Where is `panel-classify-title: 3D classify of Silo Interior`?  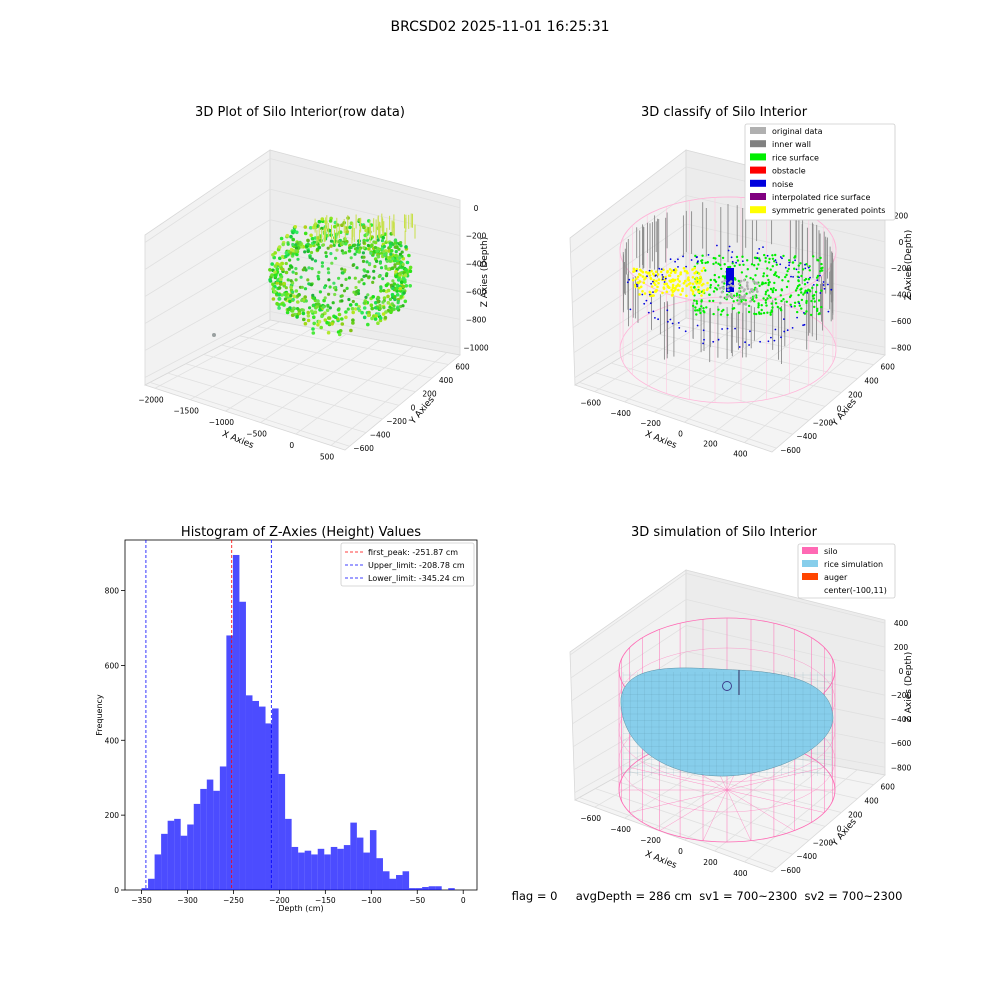
panel-classify-title: 3D classify of Silo Interior is located at coordinates (724, 112).